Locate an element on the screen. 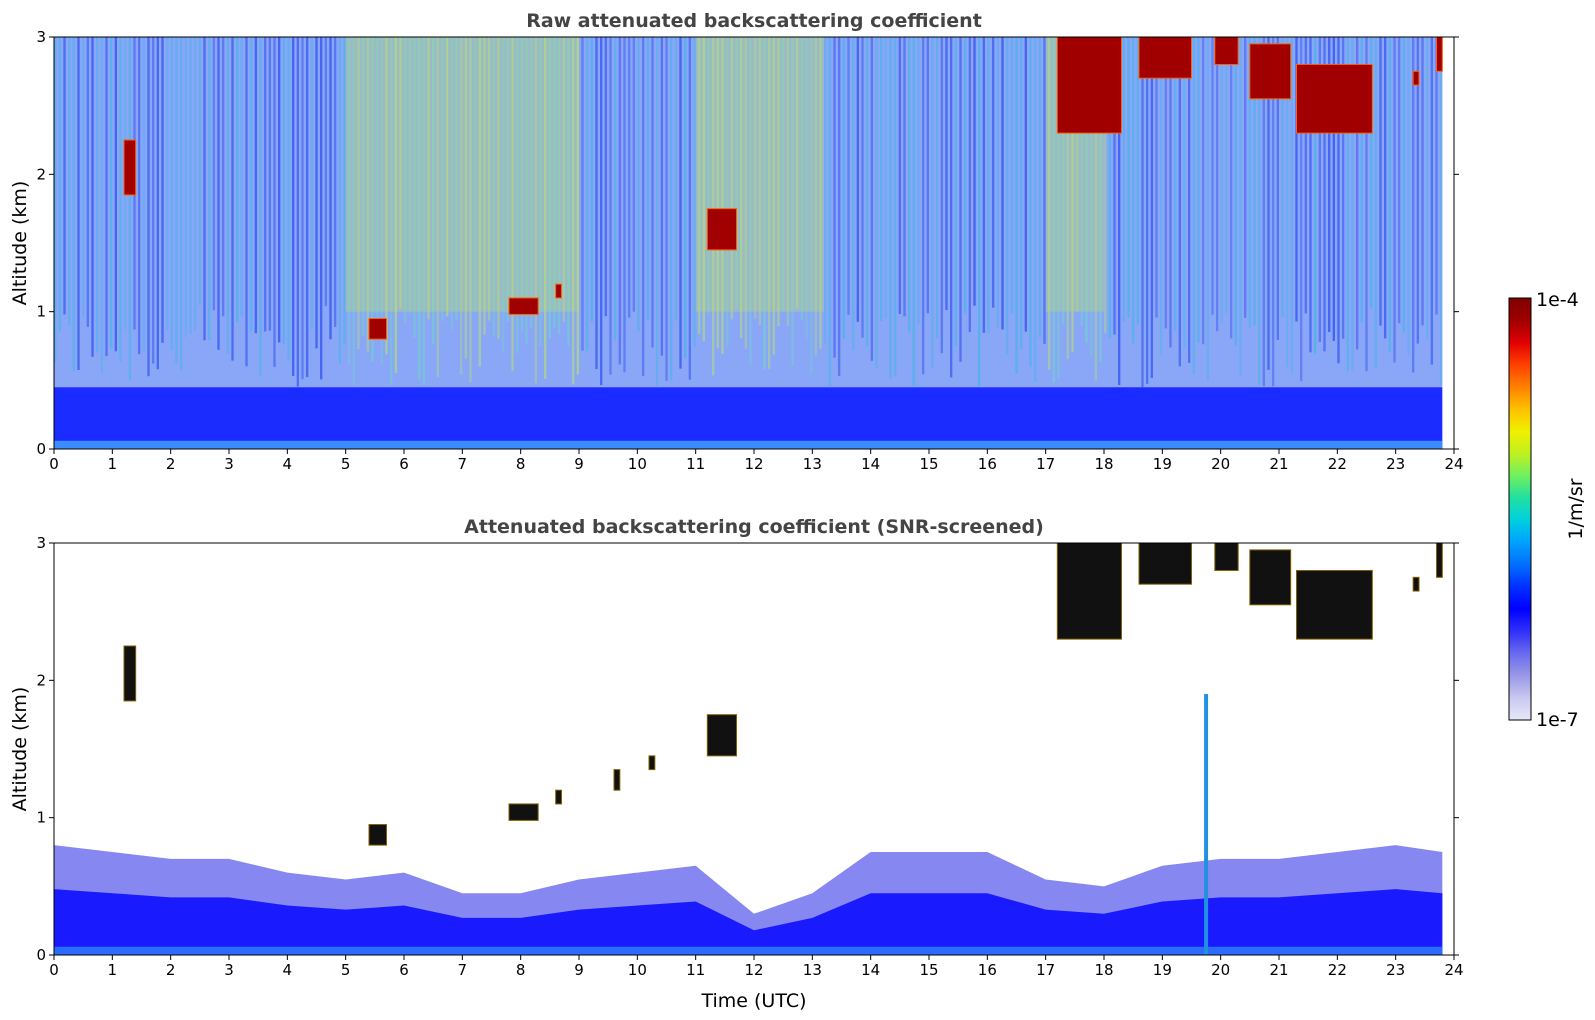 Image resolution: width=1595 pixels, height=1020 pixels. x-tick-label: 17 is located at coordinates (1045, 970).